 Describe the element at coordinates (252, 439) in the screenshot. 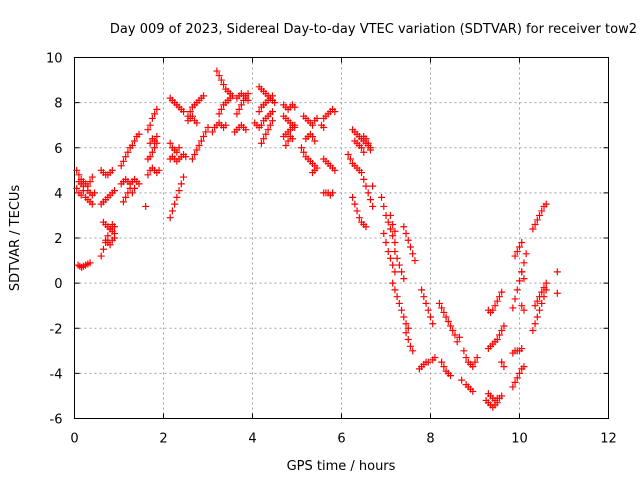

I see `x-tick-label: 4` at that location.